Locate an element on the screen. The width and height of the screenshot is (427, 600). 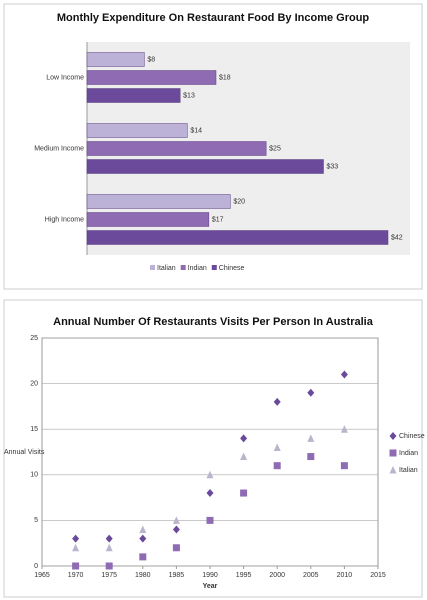
x-tick-label: 1975 is located at coordinates (109, 575).